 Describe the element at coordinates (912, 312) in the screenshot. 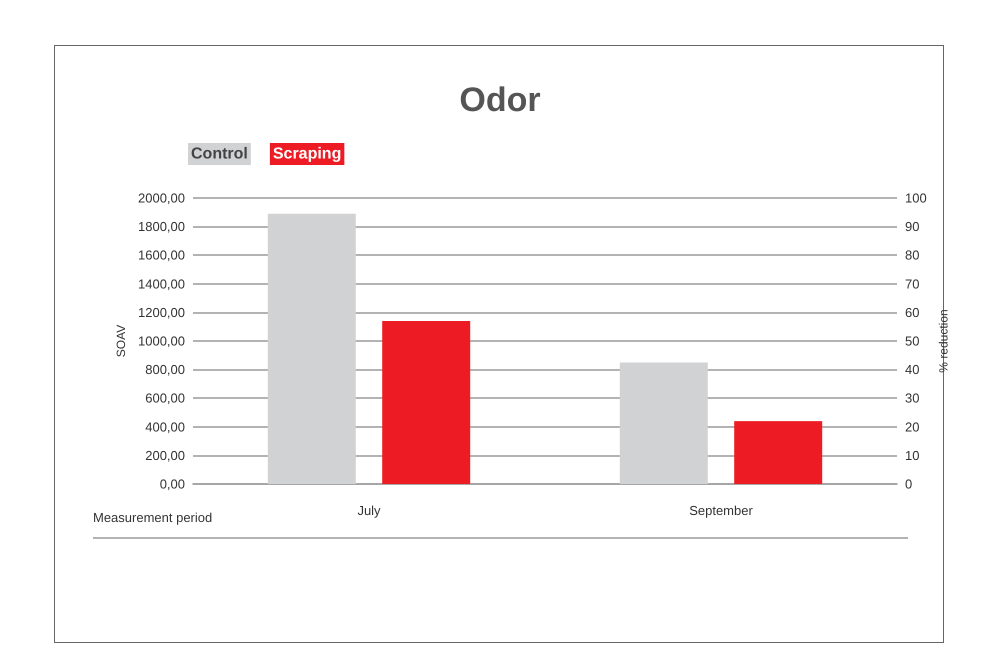

I see `y2-tick-label: 60` at that location.